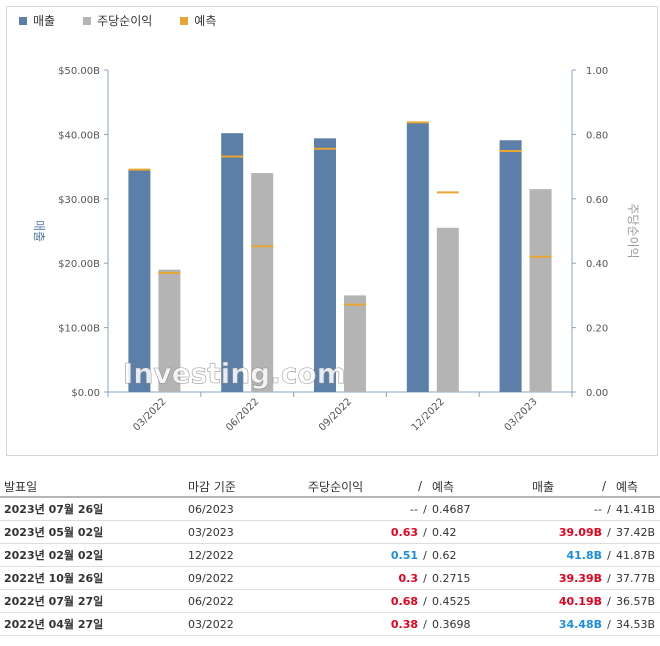 The image size is (660, 646). Describe the element at coordinates (567, 601) in the screenshot. I see `row-revenue: 40.19B` at that location.